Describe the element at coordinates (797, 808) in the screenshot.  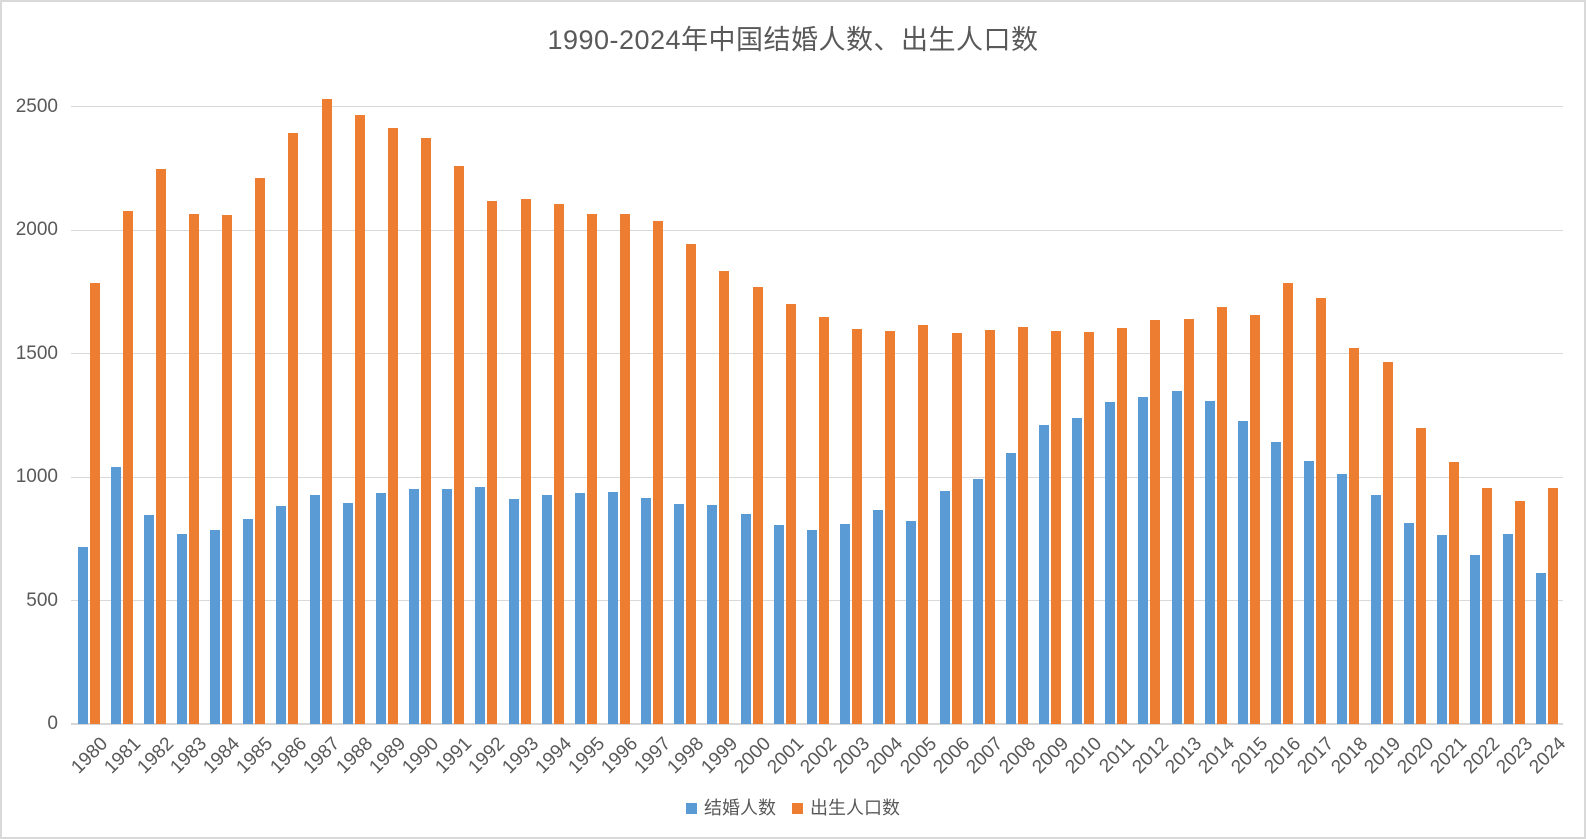
I see `births-series-swatch` at that location.